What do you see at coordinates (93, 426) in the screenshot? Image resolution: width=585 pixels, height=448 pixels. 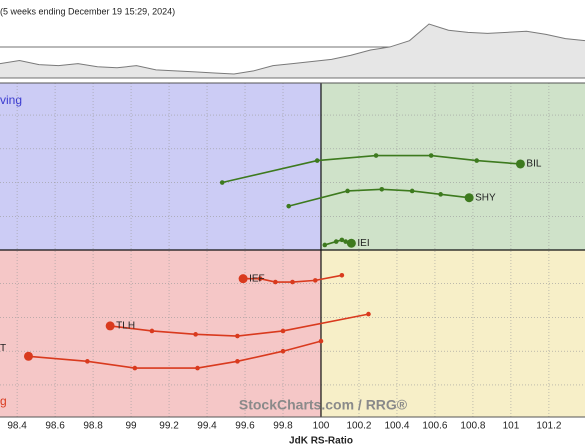 I see `x-tick-label: 98.8` at bounding box center [93, 426].